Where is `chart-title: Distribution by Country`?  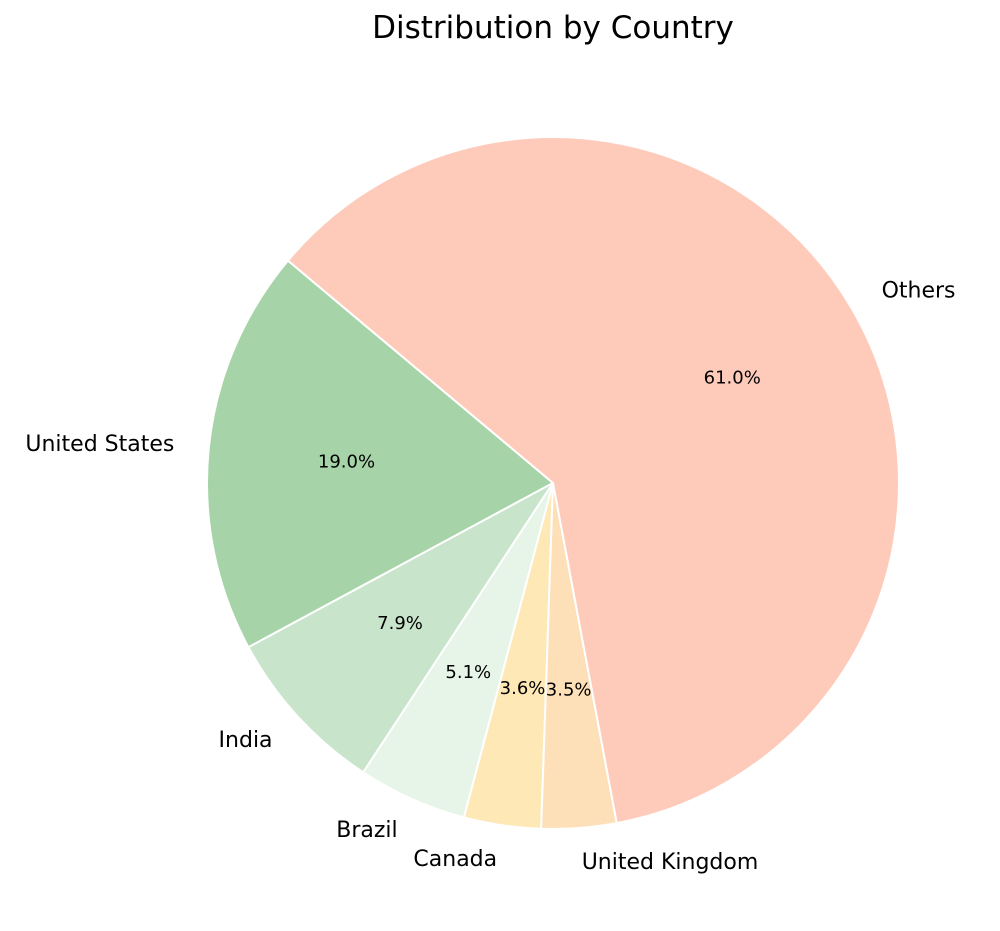 chart-title: Distribution by Country is located at coordinates (553, 28).